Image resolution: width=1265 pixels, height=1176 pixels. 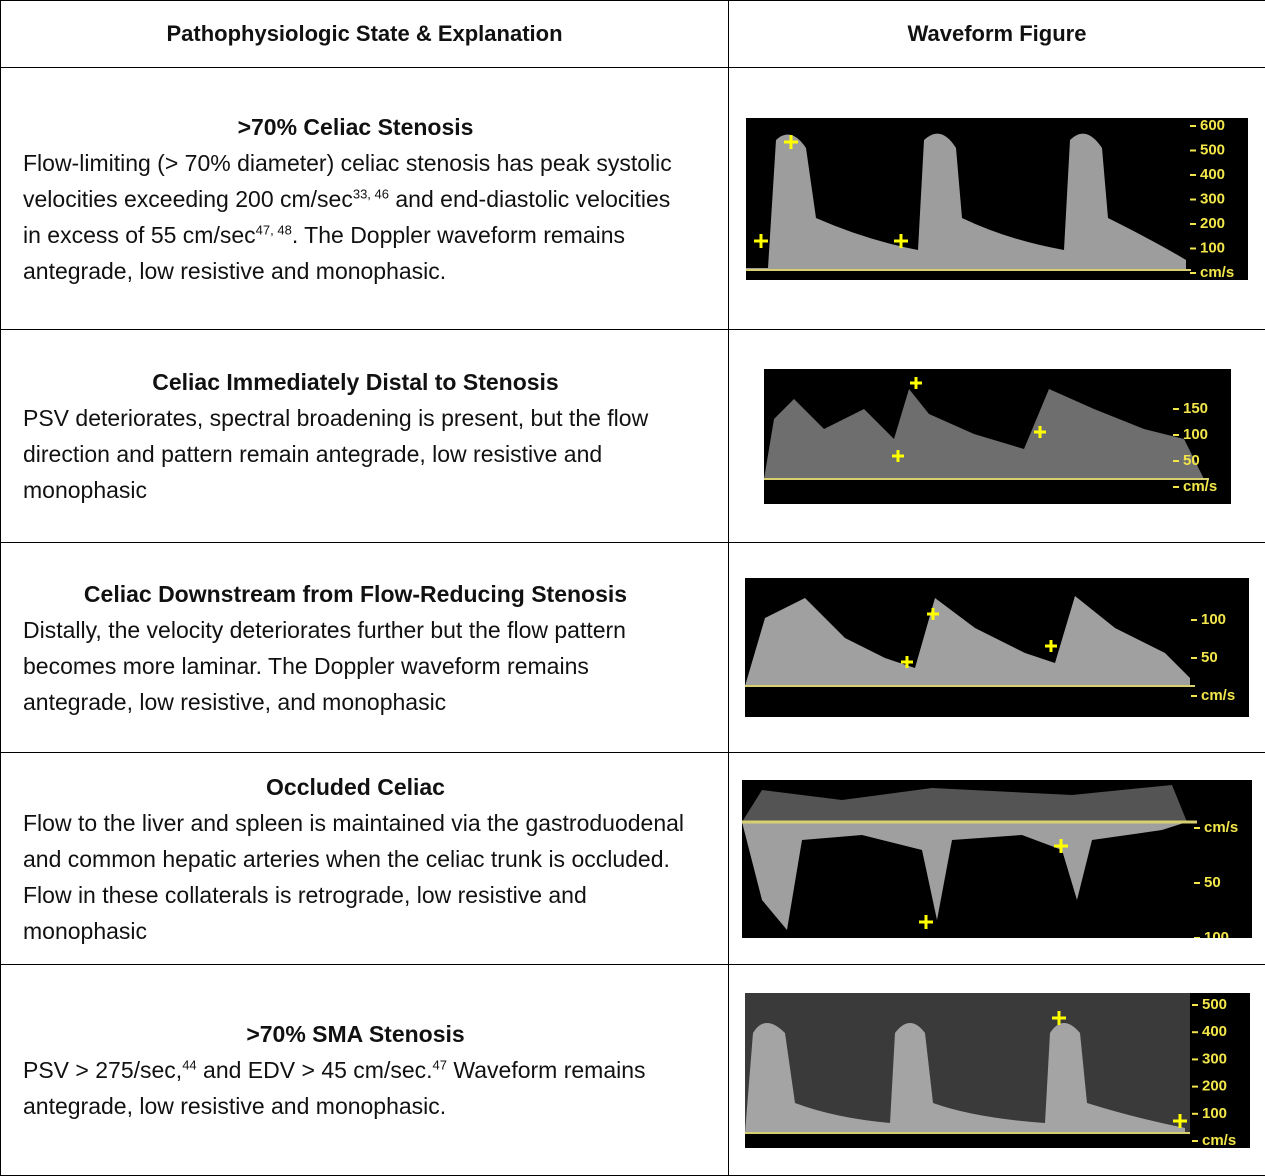 What do you see at coordinates (103, 1070) in the screenshot?
I see `body-text: PSV > 275/sec,` at bounding box center [103, 1070].